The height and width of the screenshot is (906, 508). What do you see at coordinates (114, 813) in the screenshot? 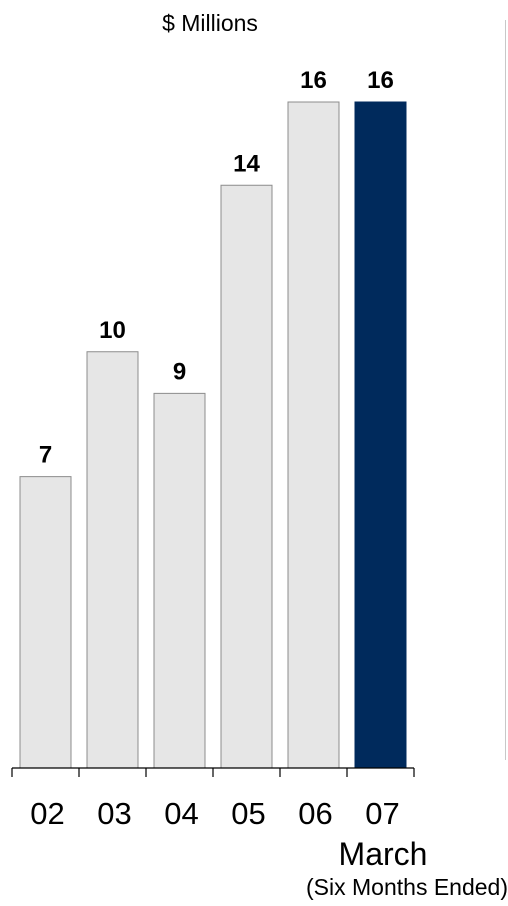
I see `tick-label-03: 03` at bounding box center [114, 813].